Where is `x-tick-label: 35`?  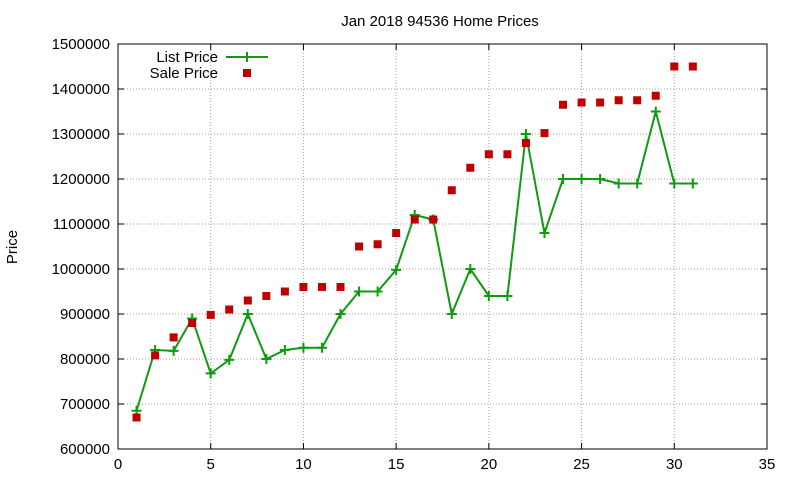 x-tick-label: 35 is located at coordinates (767, 464).